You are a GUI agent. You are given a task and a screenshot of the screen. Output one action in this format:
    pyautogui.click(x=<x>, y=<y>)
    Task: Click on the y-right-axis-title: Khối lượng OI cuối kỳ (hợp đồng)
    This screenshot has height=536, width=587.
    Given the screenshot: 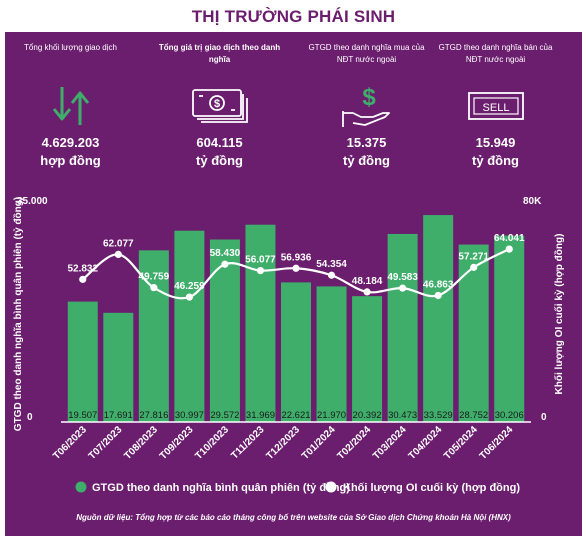 What is the action you would take?
    pyautogui.click(x=559, y=314)
    